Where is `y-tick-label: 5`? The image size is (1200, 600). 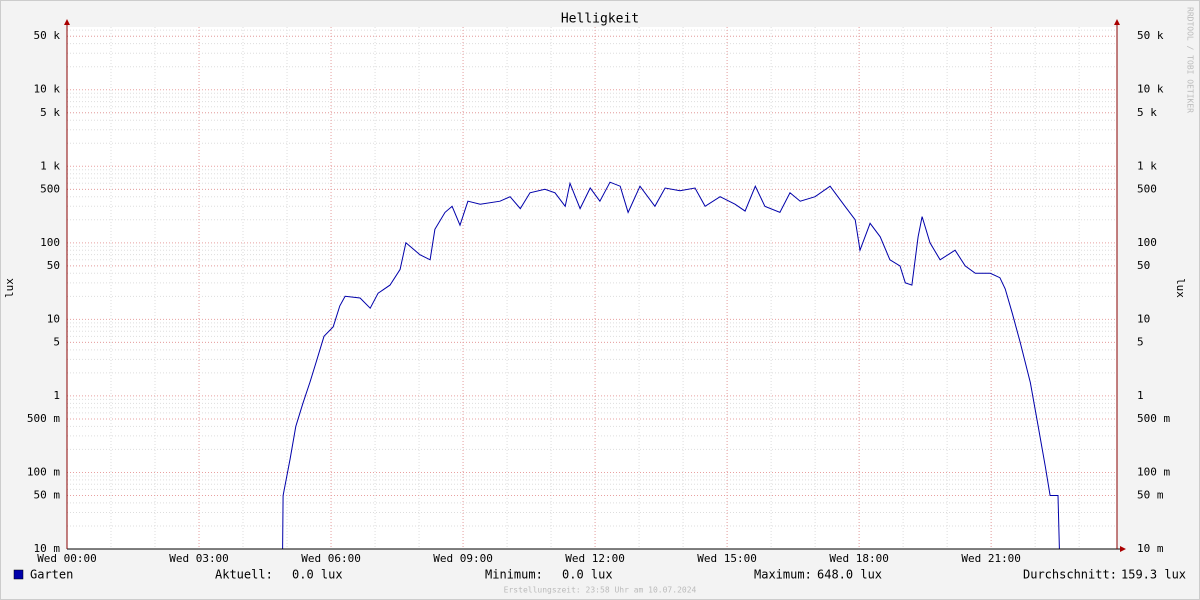 y-tick-label: 5 is located at coordinates (56, 341).